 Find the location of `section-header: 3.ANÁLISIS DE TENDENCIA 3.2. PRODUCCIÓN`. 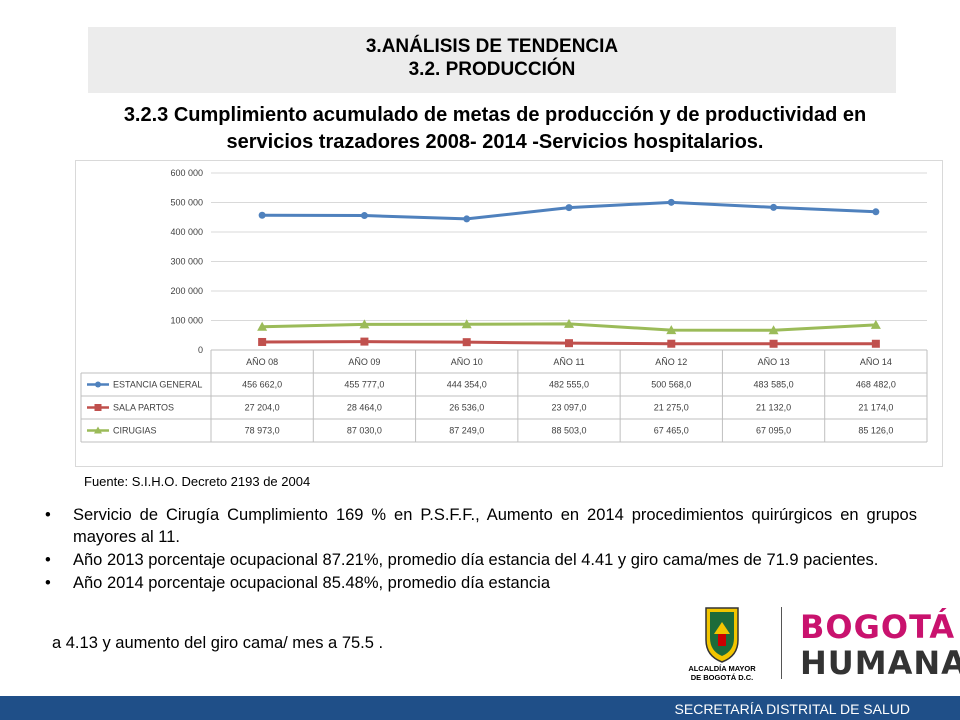

section-header: 3.ANÁLISIS DE TENDENCIA 3.2. PRODUCCIÓN is located at coordinates (492, 60).